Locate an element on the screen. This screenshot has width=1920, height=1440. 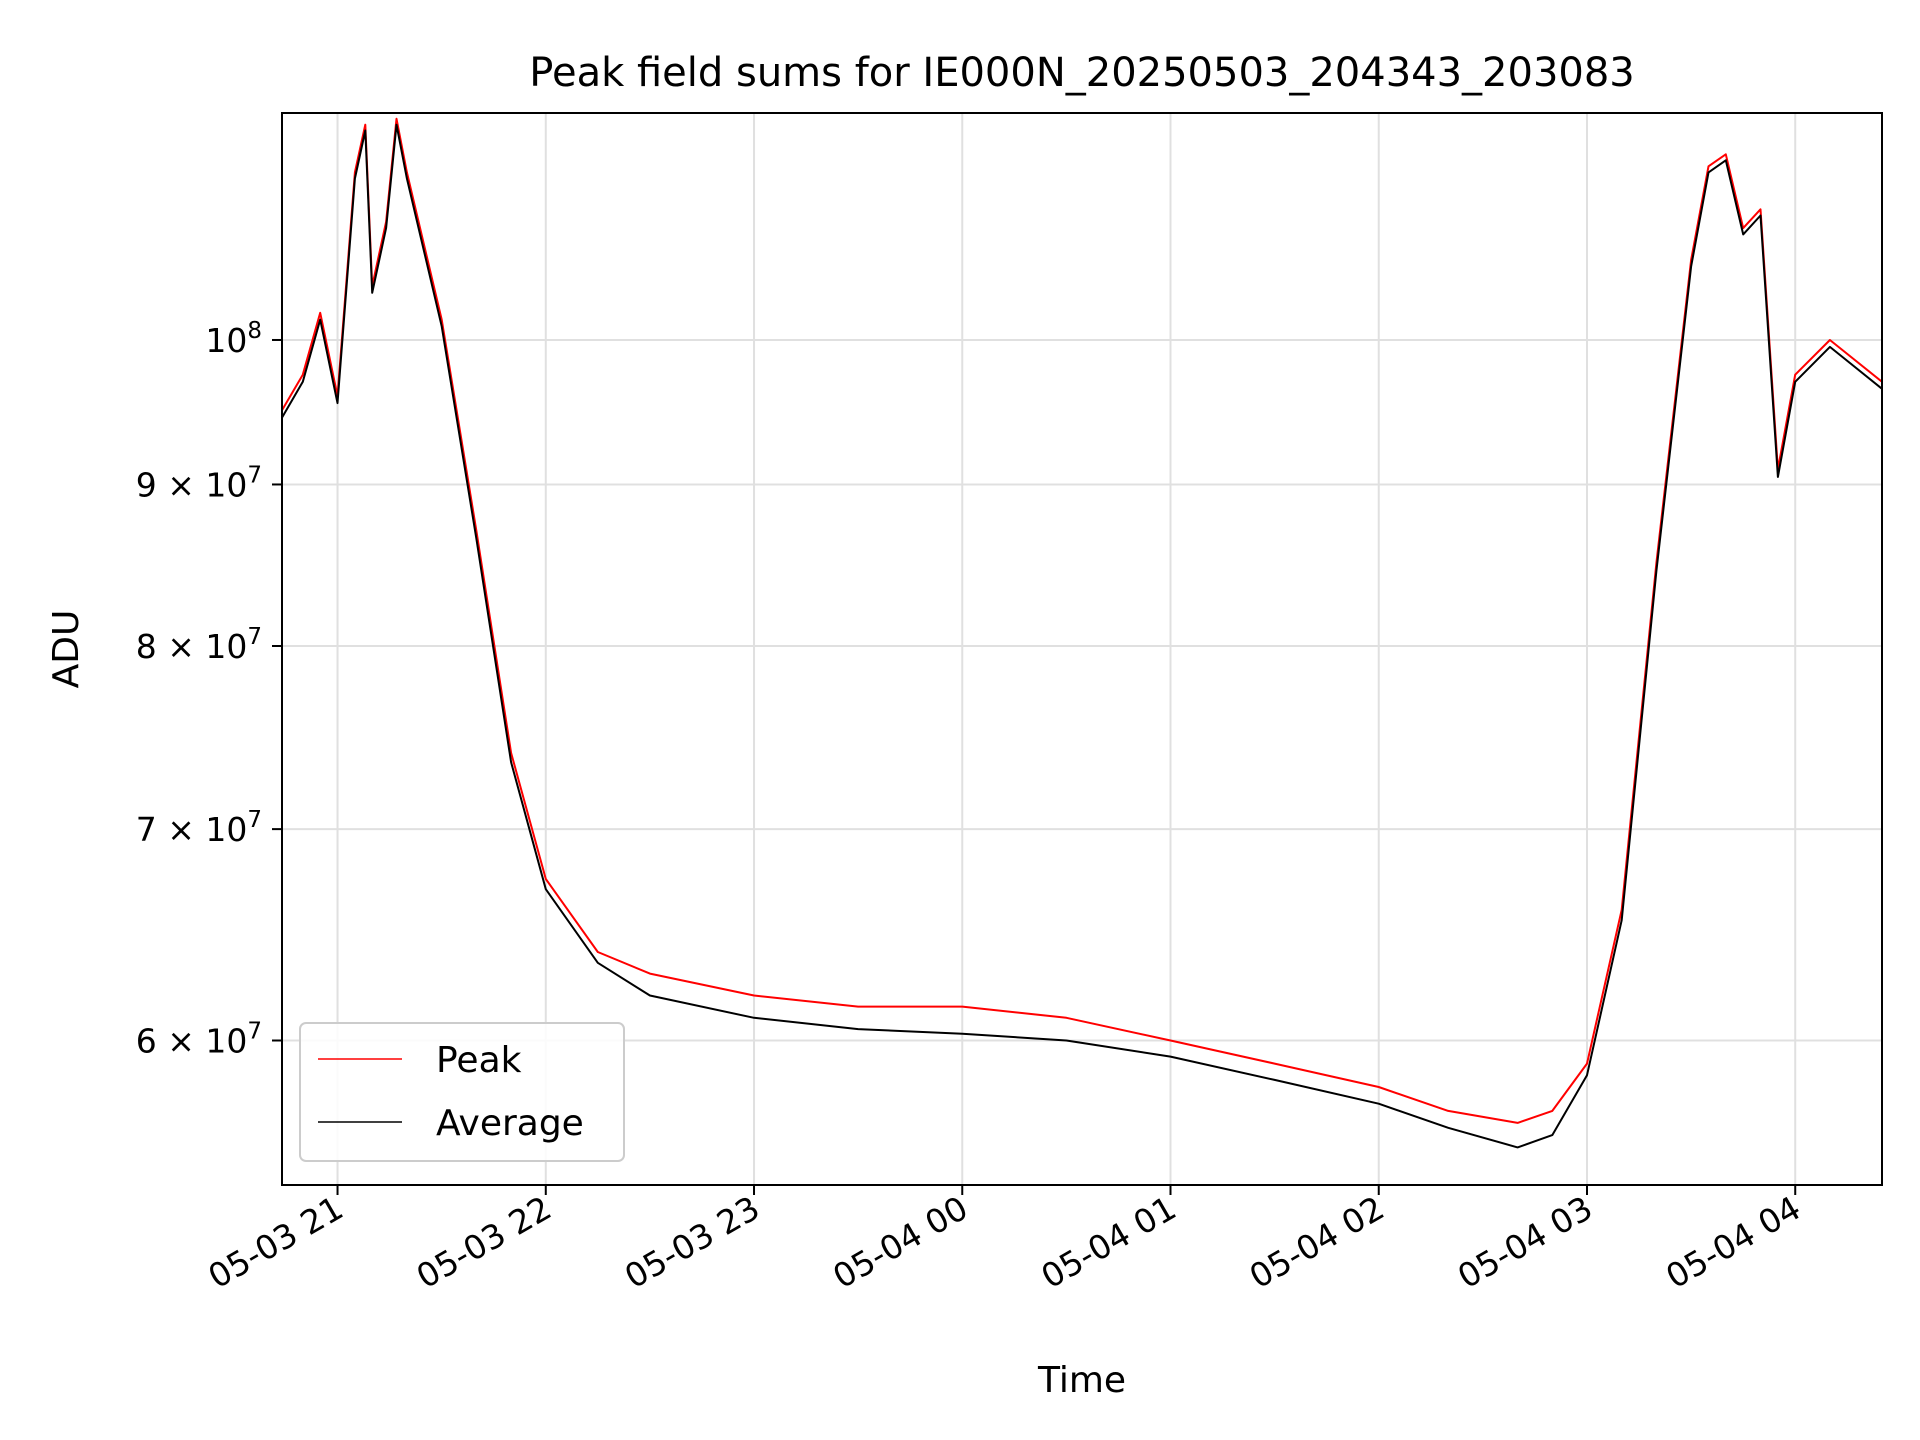
x-axis-label: Time is located at coordinates (1081, 1380).